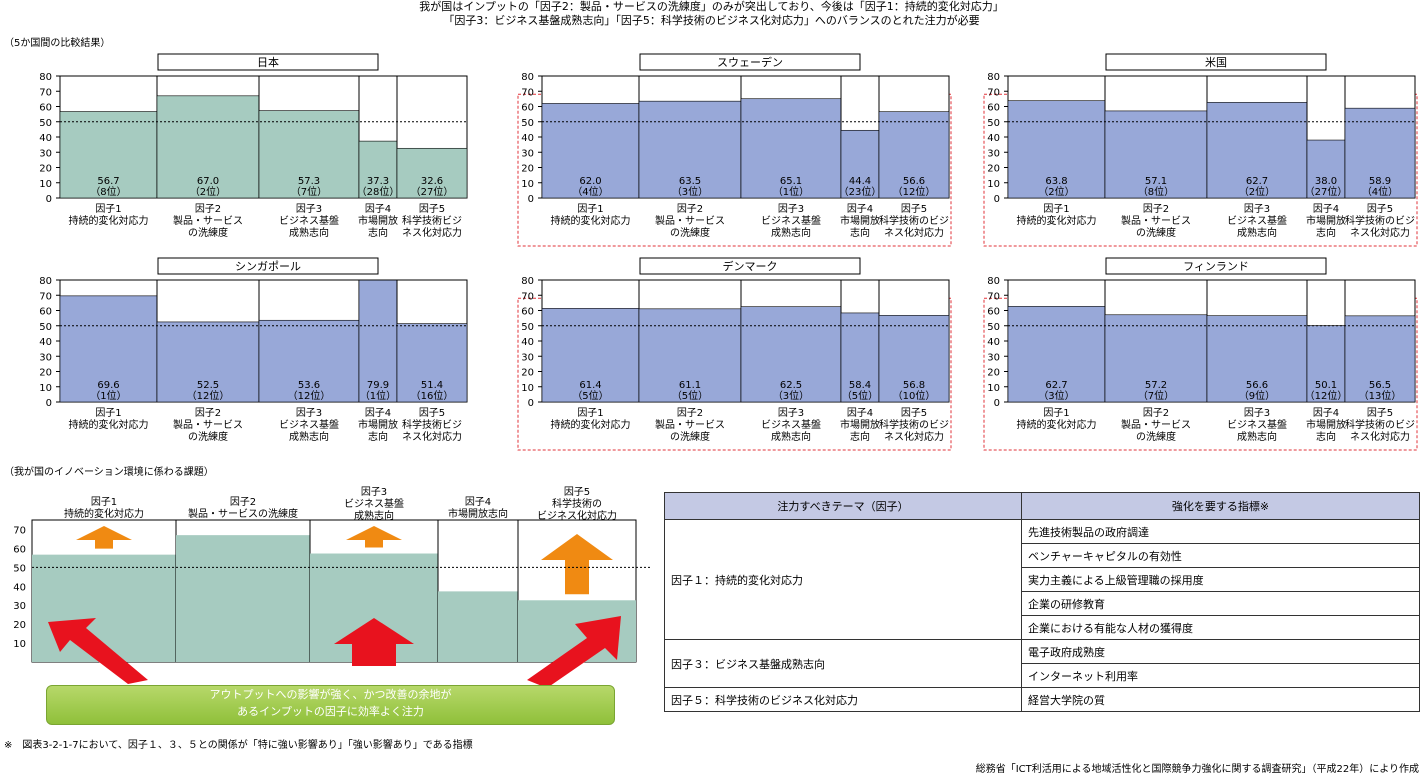  What do you see at coordinates (690, 181) in the screenshot?
I see `value-label: 63.5` at bounding box center [690, 181].